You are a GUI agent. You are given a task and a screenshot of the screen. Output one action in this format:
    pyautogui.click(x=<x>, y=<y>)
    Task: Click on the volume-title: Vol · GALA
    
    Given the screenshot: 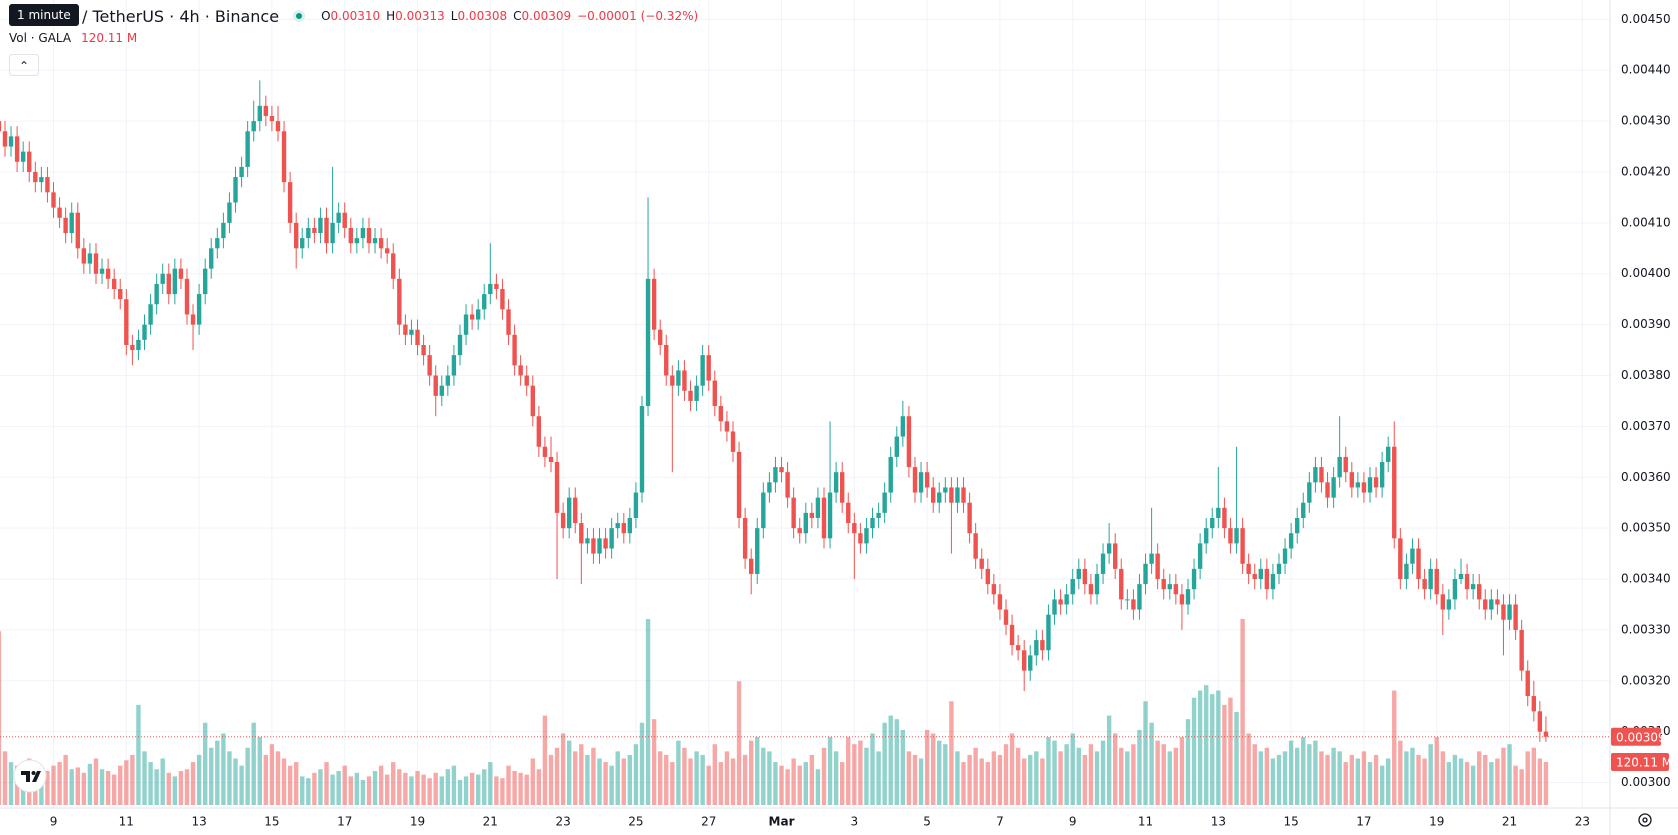 What is the action you would take?
    pyautogui.click(x=40, y=38)
    